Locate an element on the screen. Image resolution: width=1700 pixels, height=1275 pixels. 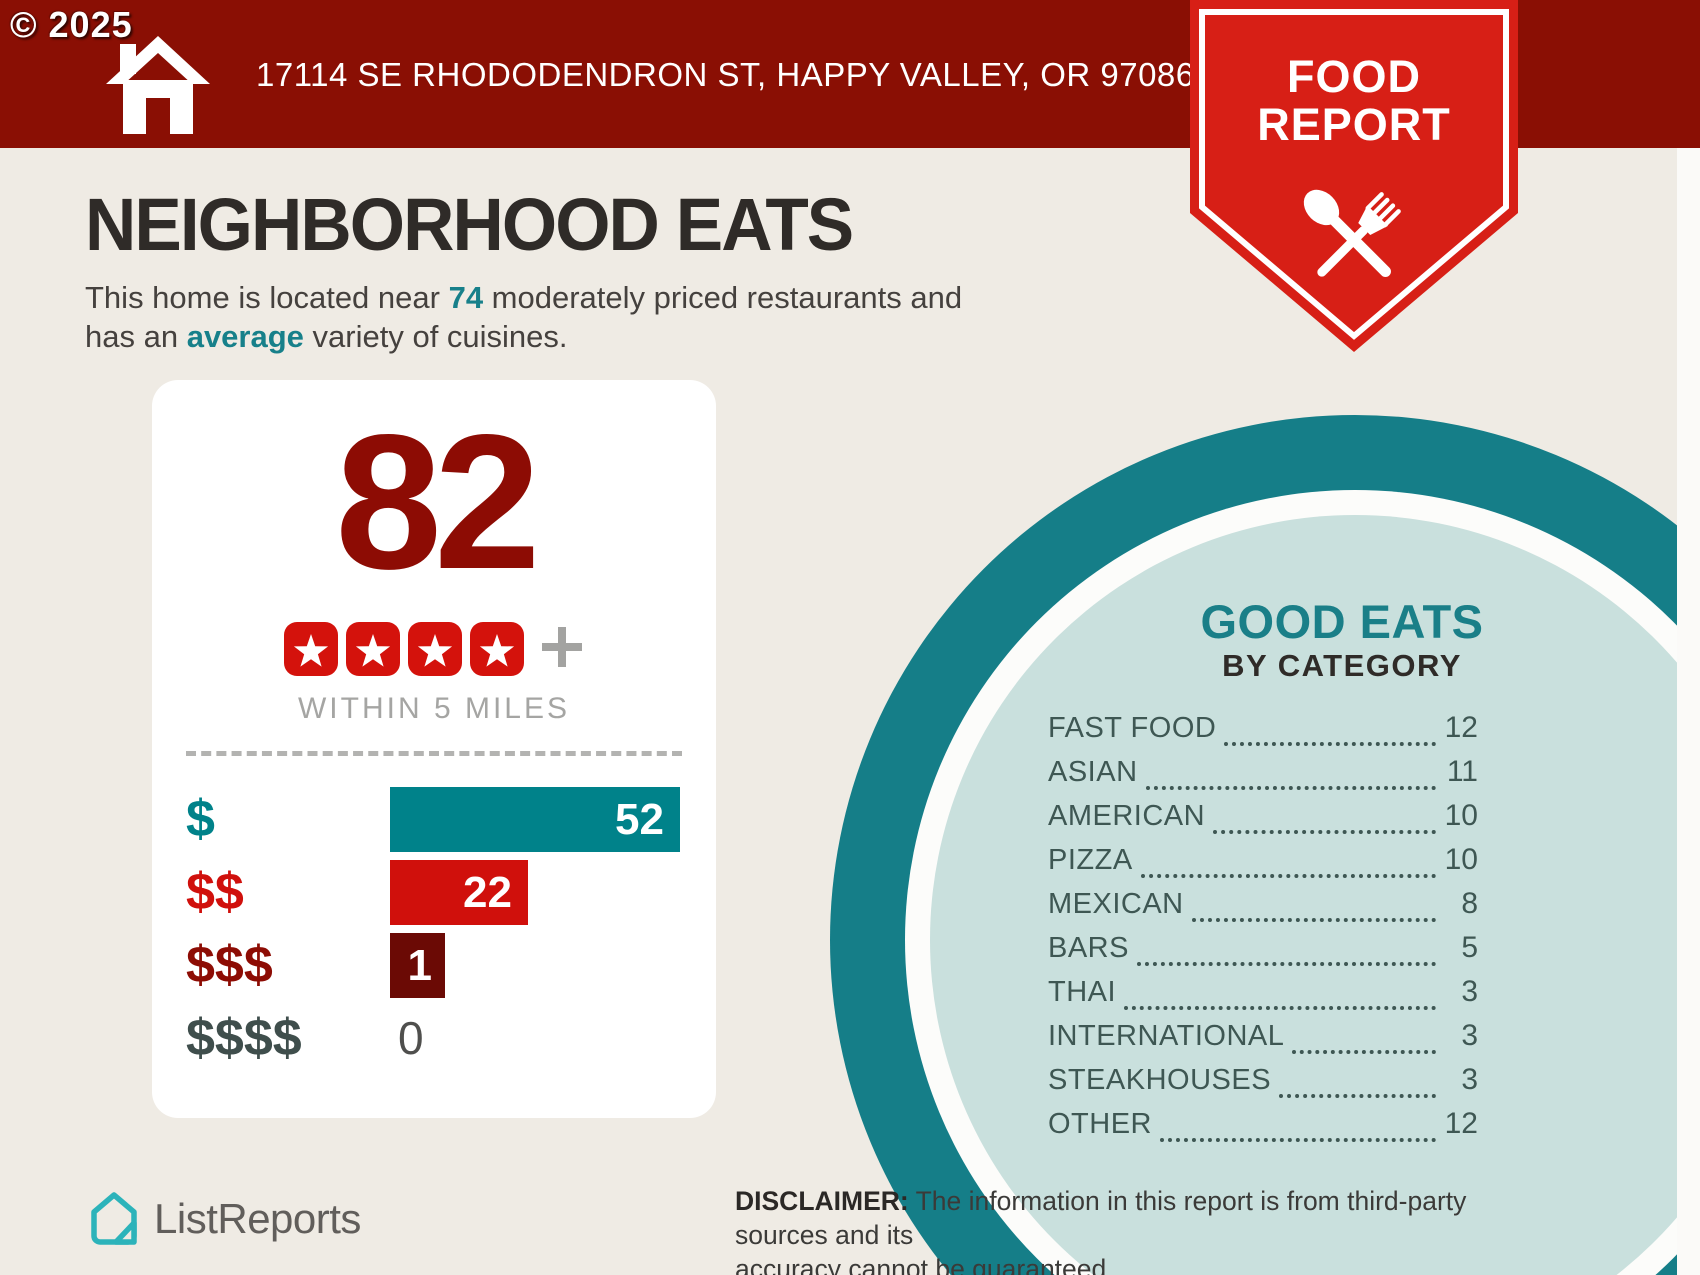
category-row: AMERICAN 10 is located at coordinates (1263, 821).